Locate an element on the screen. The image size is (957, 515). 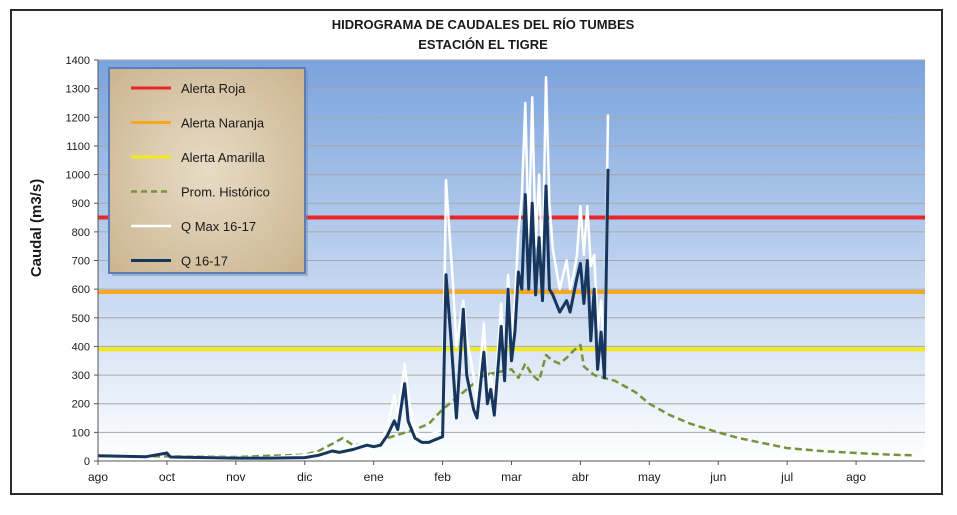
legend-label-q-16-17: Q 16-17 is located at coordinates (204, 261).